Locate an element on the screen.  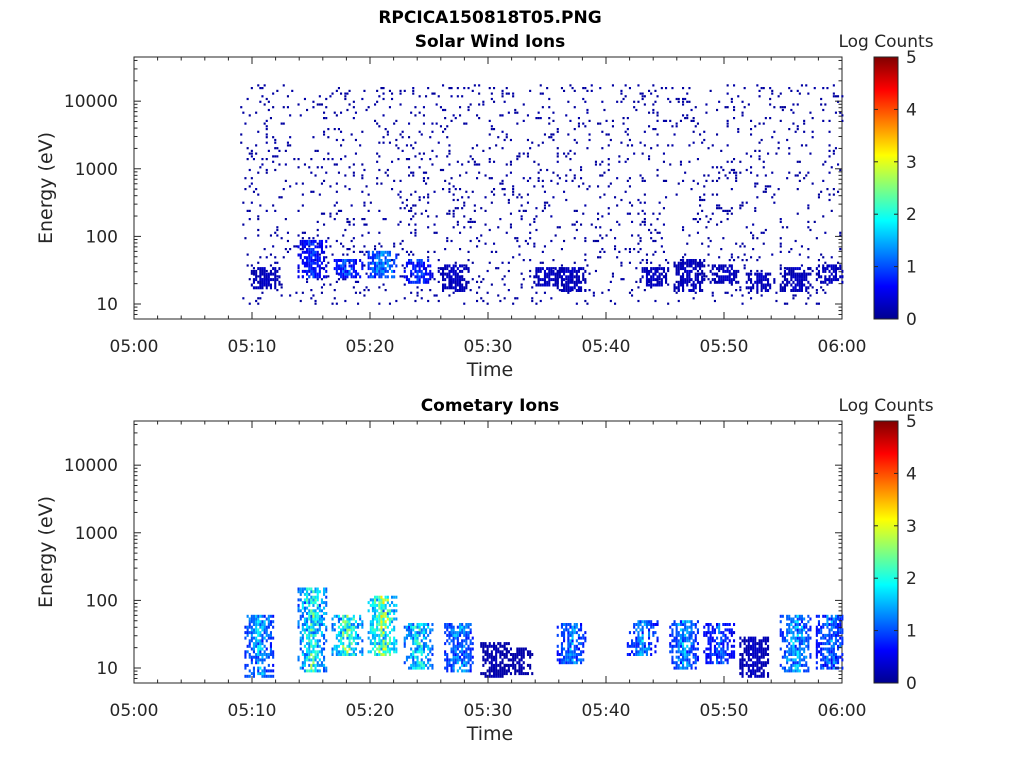
cometary-ions-title: Cometary Ions is located at coordinates (490, 406).